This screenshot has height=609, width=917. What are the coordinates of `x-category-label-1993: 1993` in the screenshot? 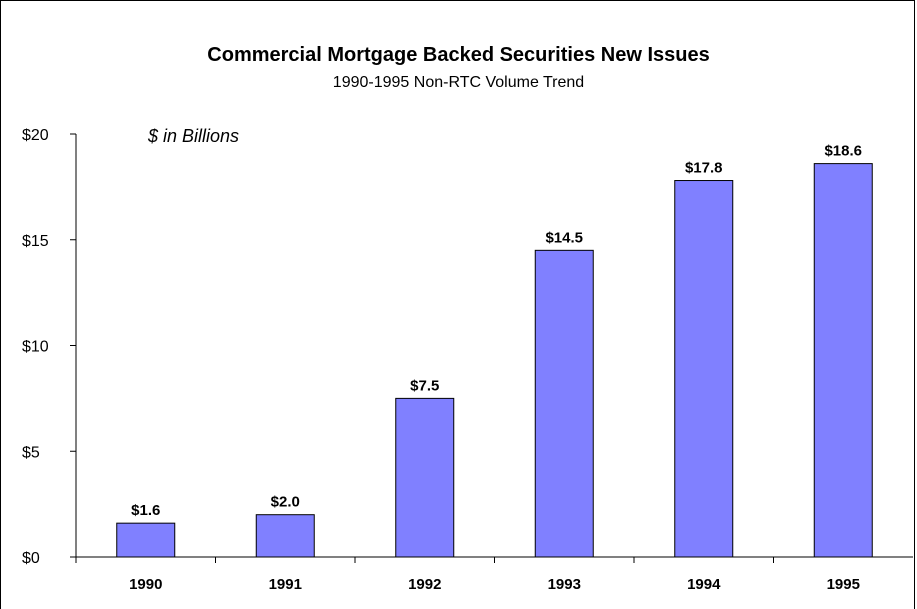 It's located at (564, 584).